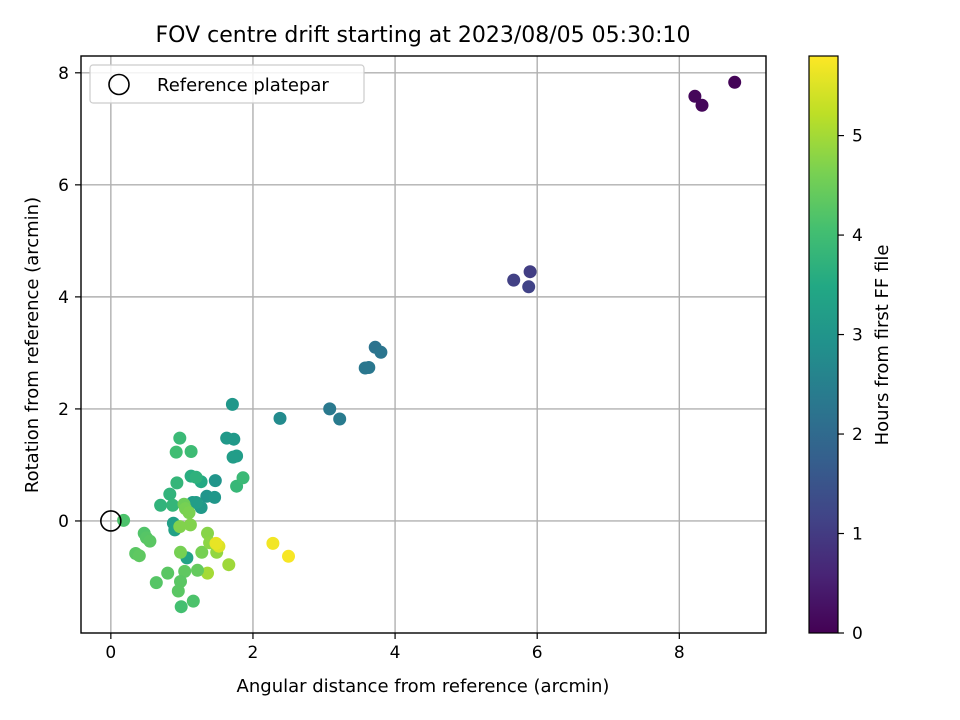  Describe the element at coordinates (679, 653) in the screenshot. I see `x-tick-label: 8` at that location.